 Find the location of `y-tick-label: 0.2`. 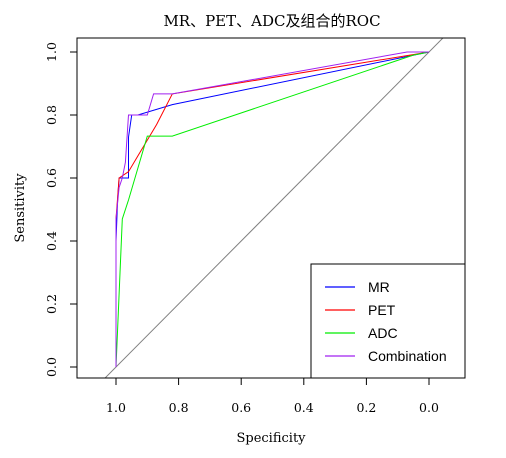

y-tick-label: 0.2 is located at coordinates (51, 304).